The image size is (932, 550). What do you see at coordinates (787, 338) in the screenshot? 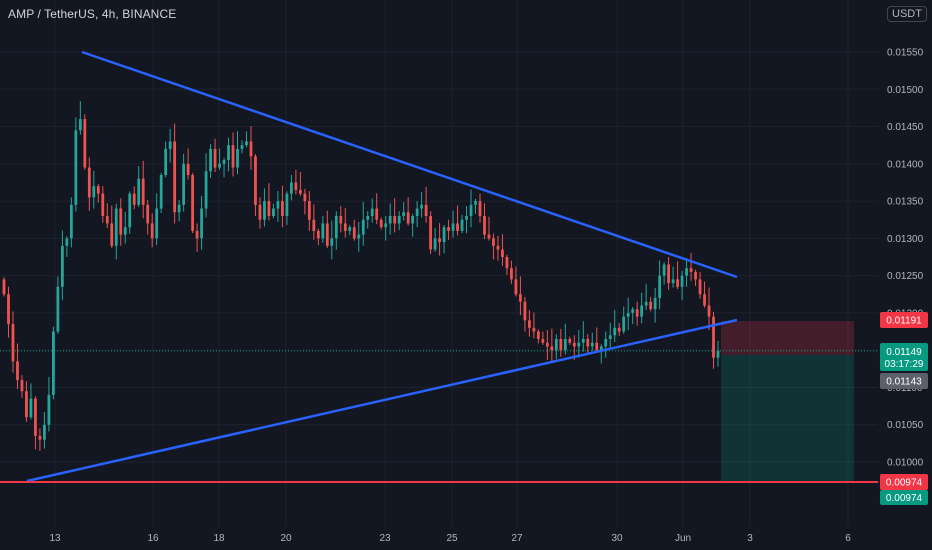
I see `stop-loss-zone` at bounding box center [787, 338].